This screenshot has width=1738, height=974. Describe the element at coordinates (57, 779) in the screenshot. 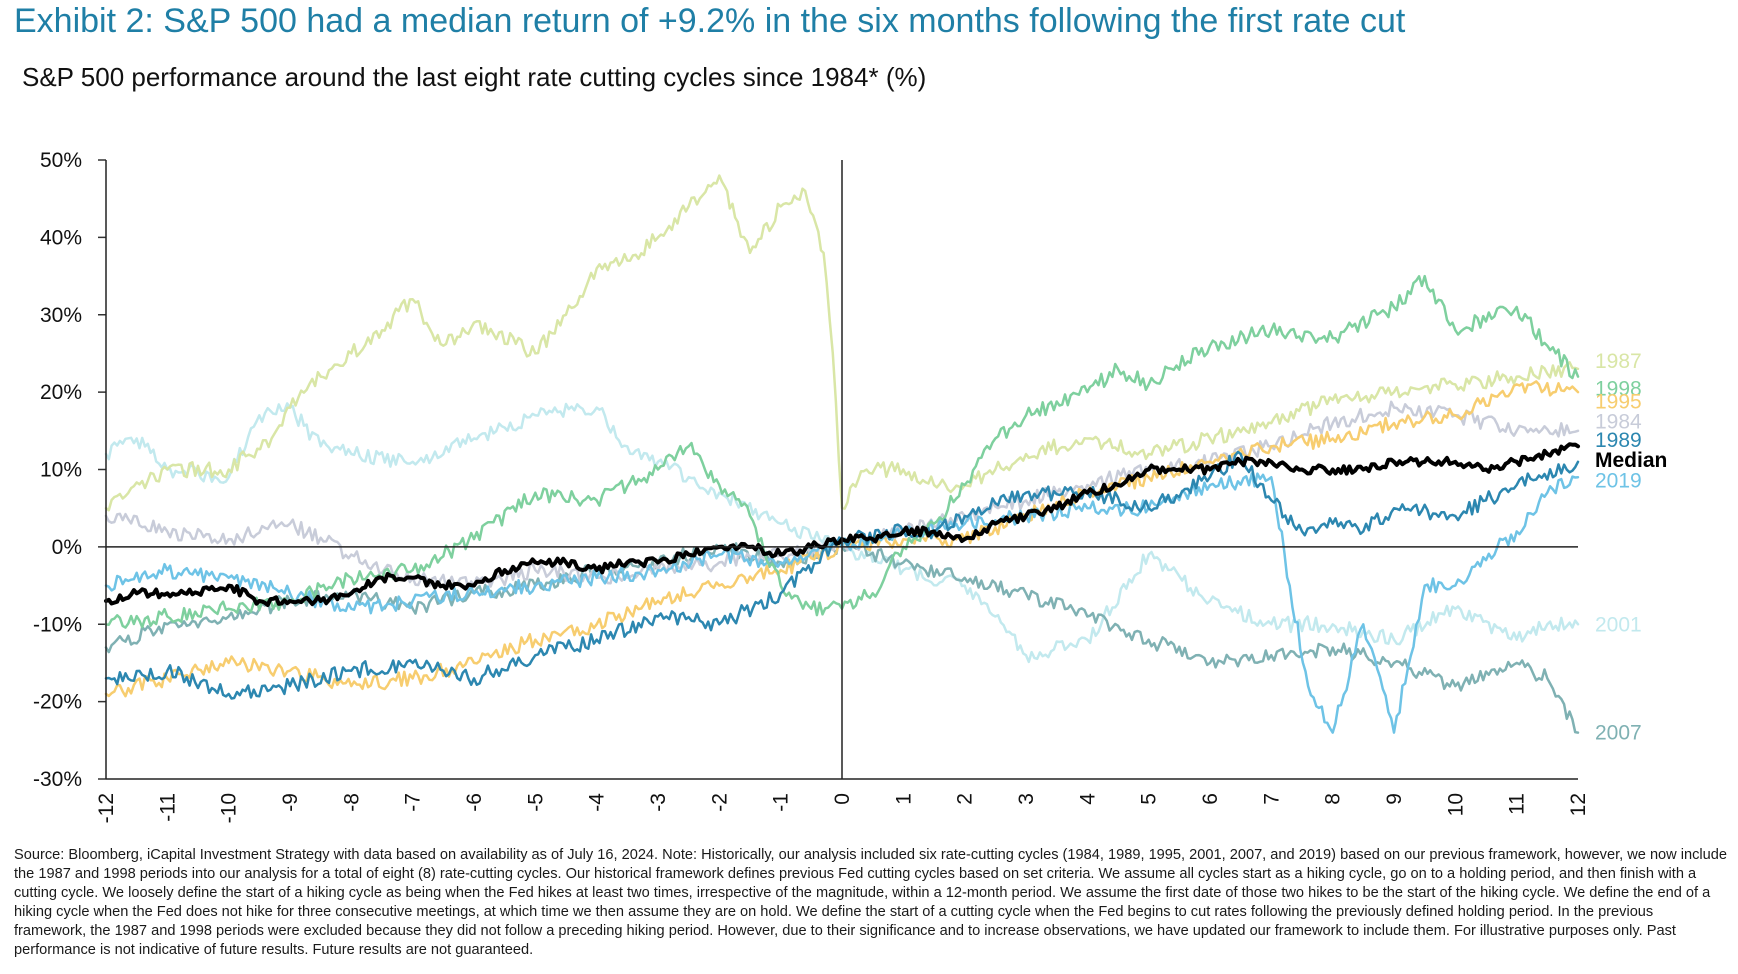

I see `y-tick-label: -30%` at that location.